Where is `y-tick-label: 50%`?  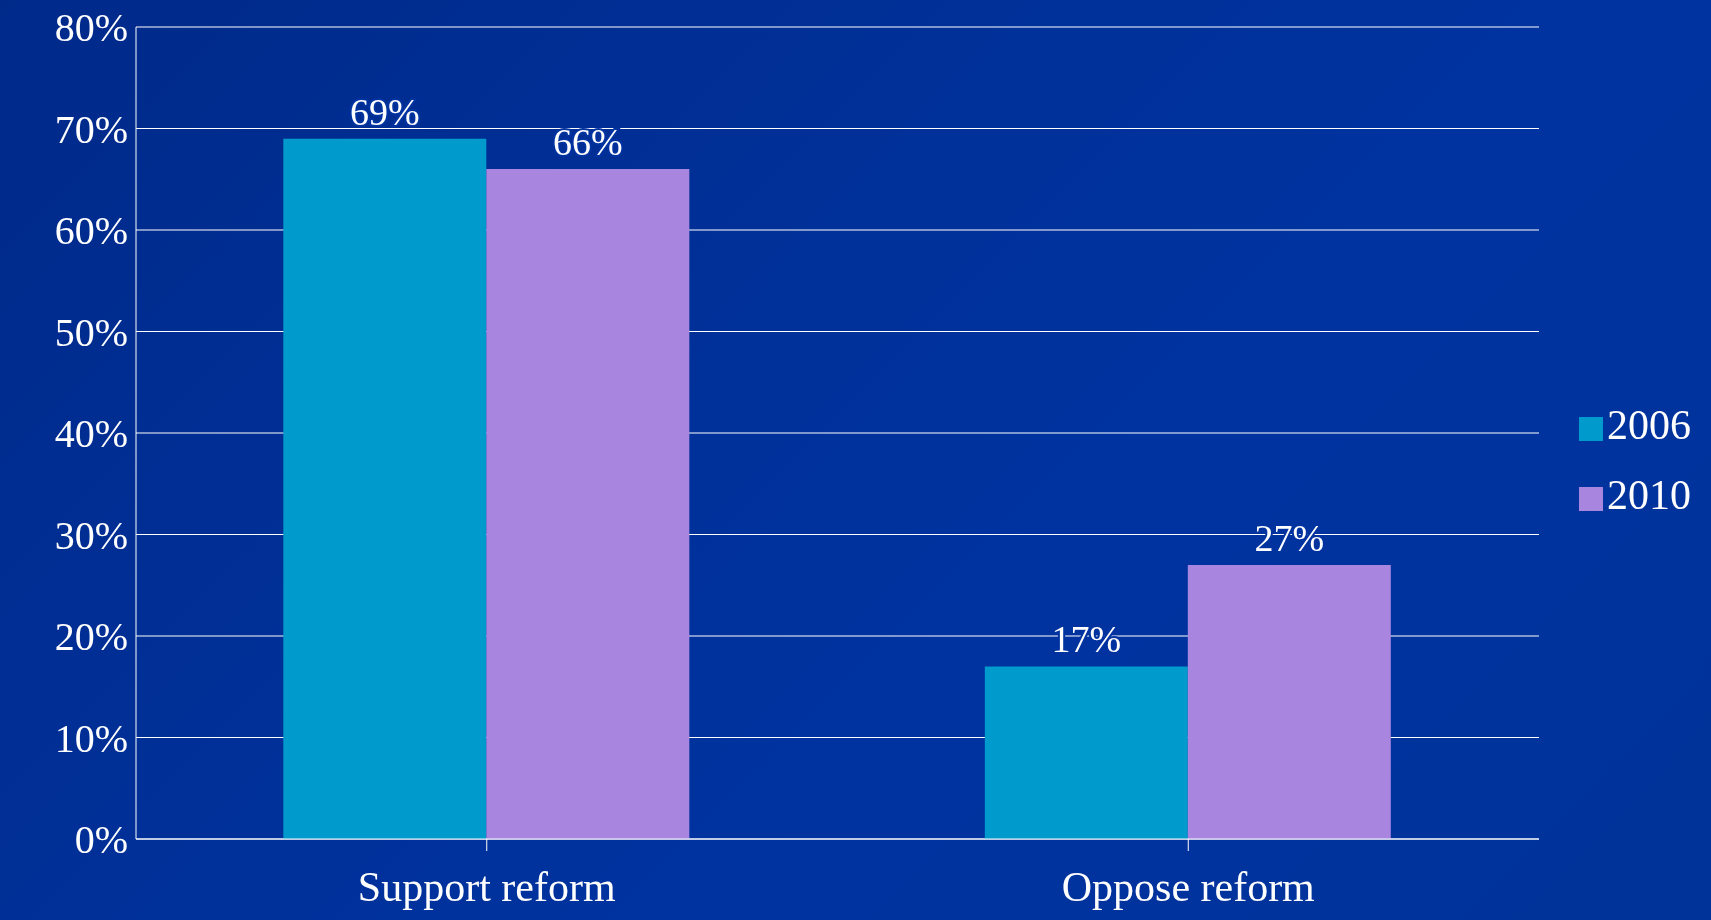 y-tick-label: 50% is located at coordinates (91, 332).